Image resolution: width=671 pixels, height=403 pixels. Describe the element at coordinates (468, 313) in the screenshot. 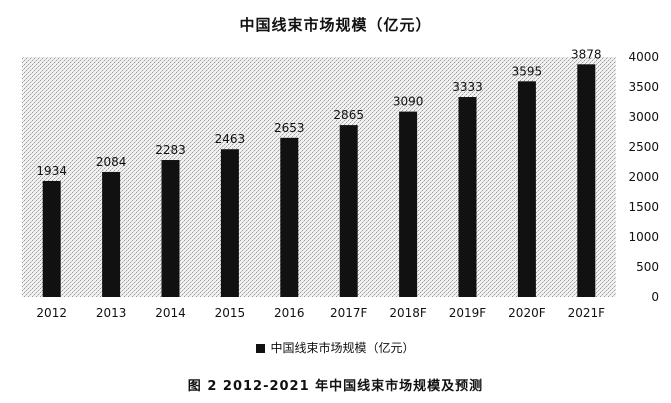

I see `x-tick-2019F: 2019F` at that location.